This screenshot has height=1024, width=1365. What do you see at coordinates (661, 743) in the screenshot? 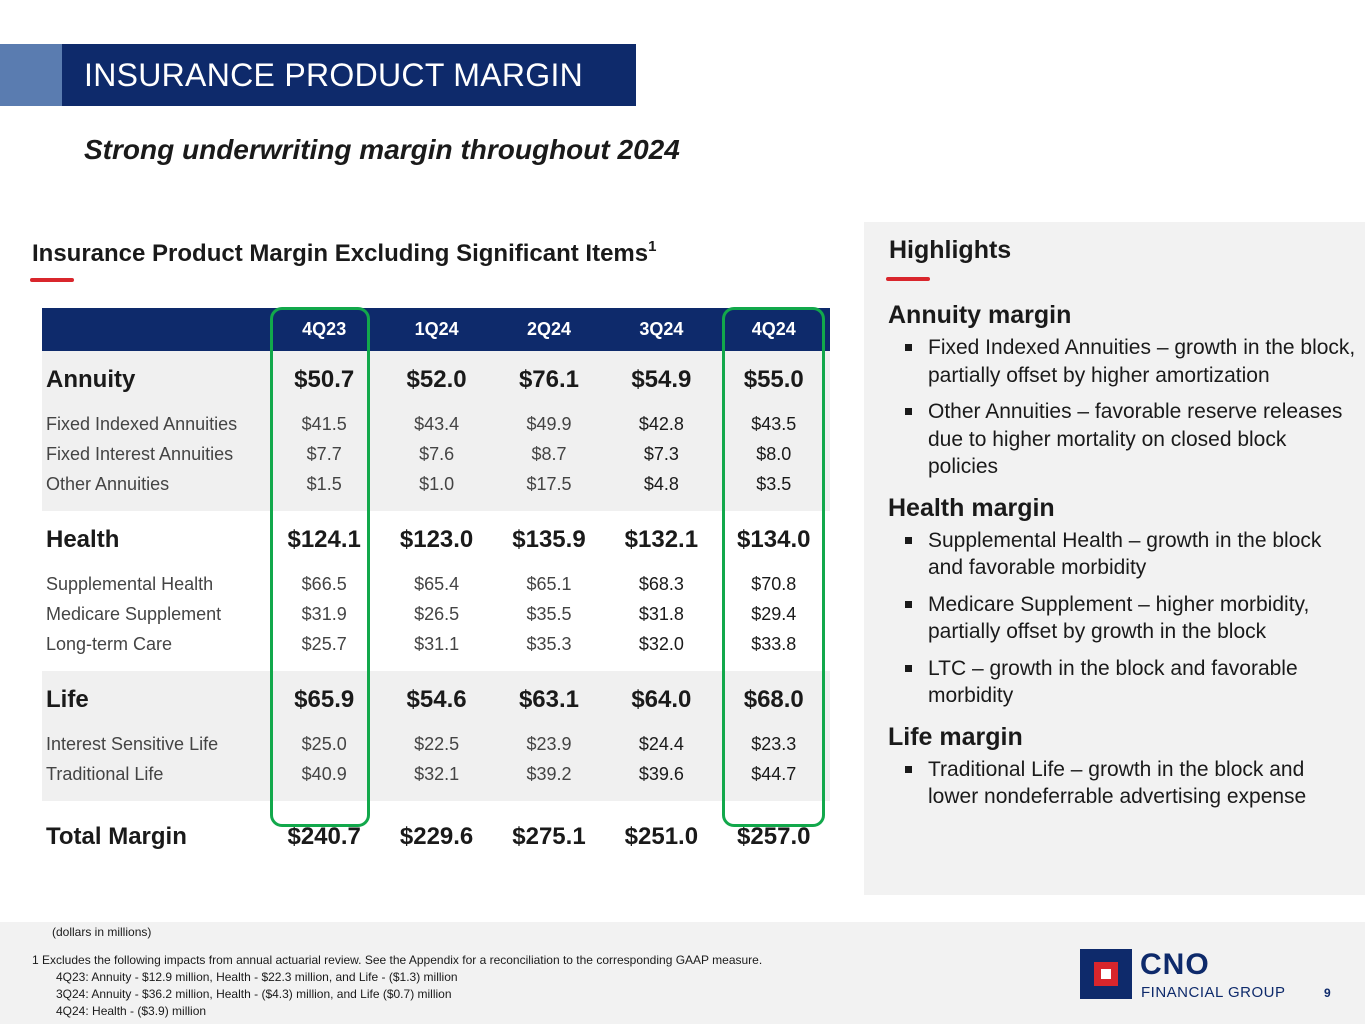
I see `row-value-cell: $24.4` at bounding box center [661, 743].